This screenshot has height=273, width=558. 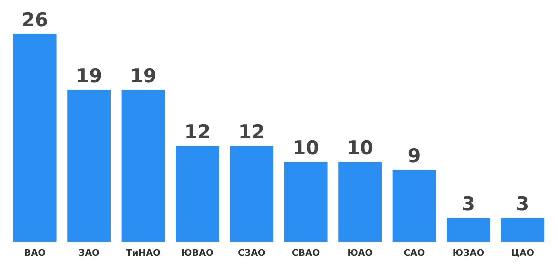 I want to click on x-tick-label: ЮАО, so click(x=361, y=253).